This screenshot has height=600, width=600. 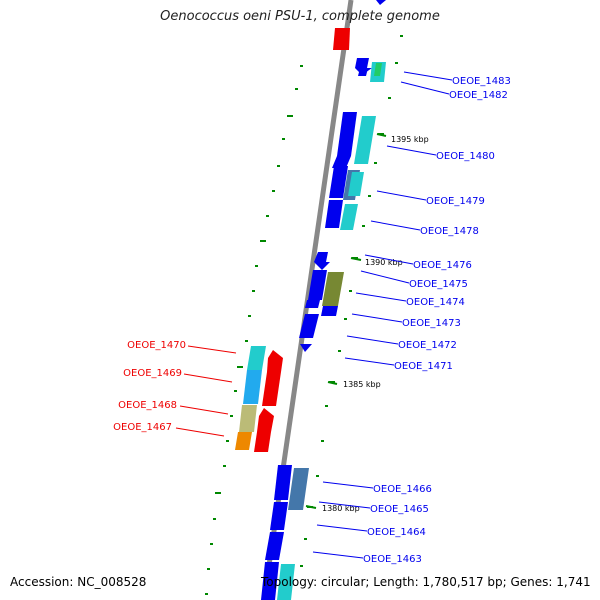 What do you see at coordinates (142, 427) in the screenshot?
I see `gene-label: OEOE_1467` at bounding box center [142, 427].